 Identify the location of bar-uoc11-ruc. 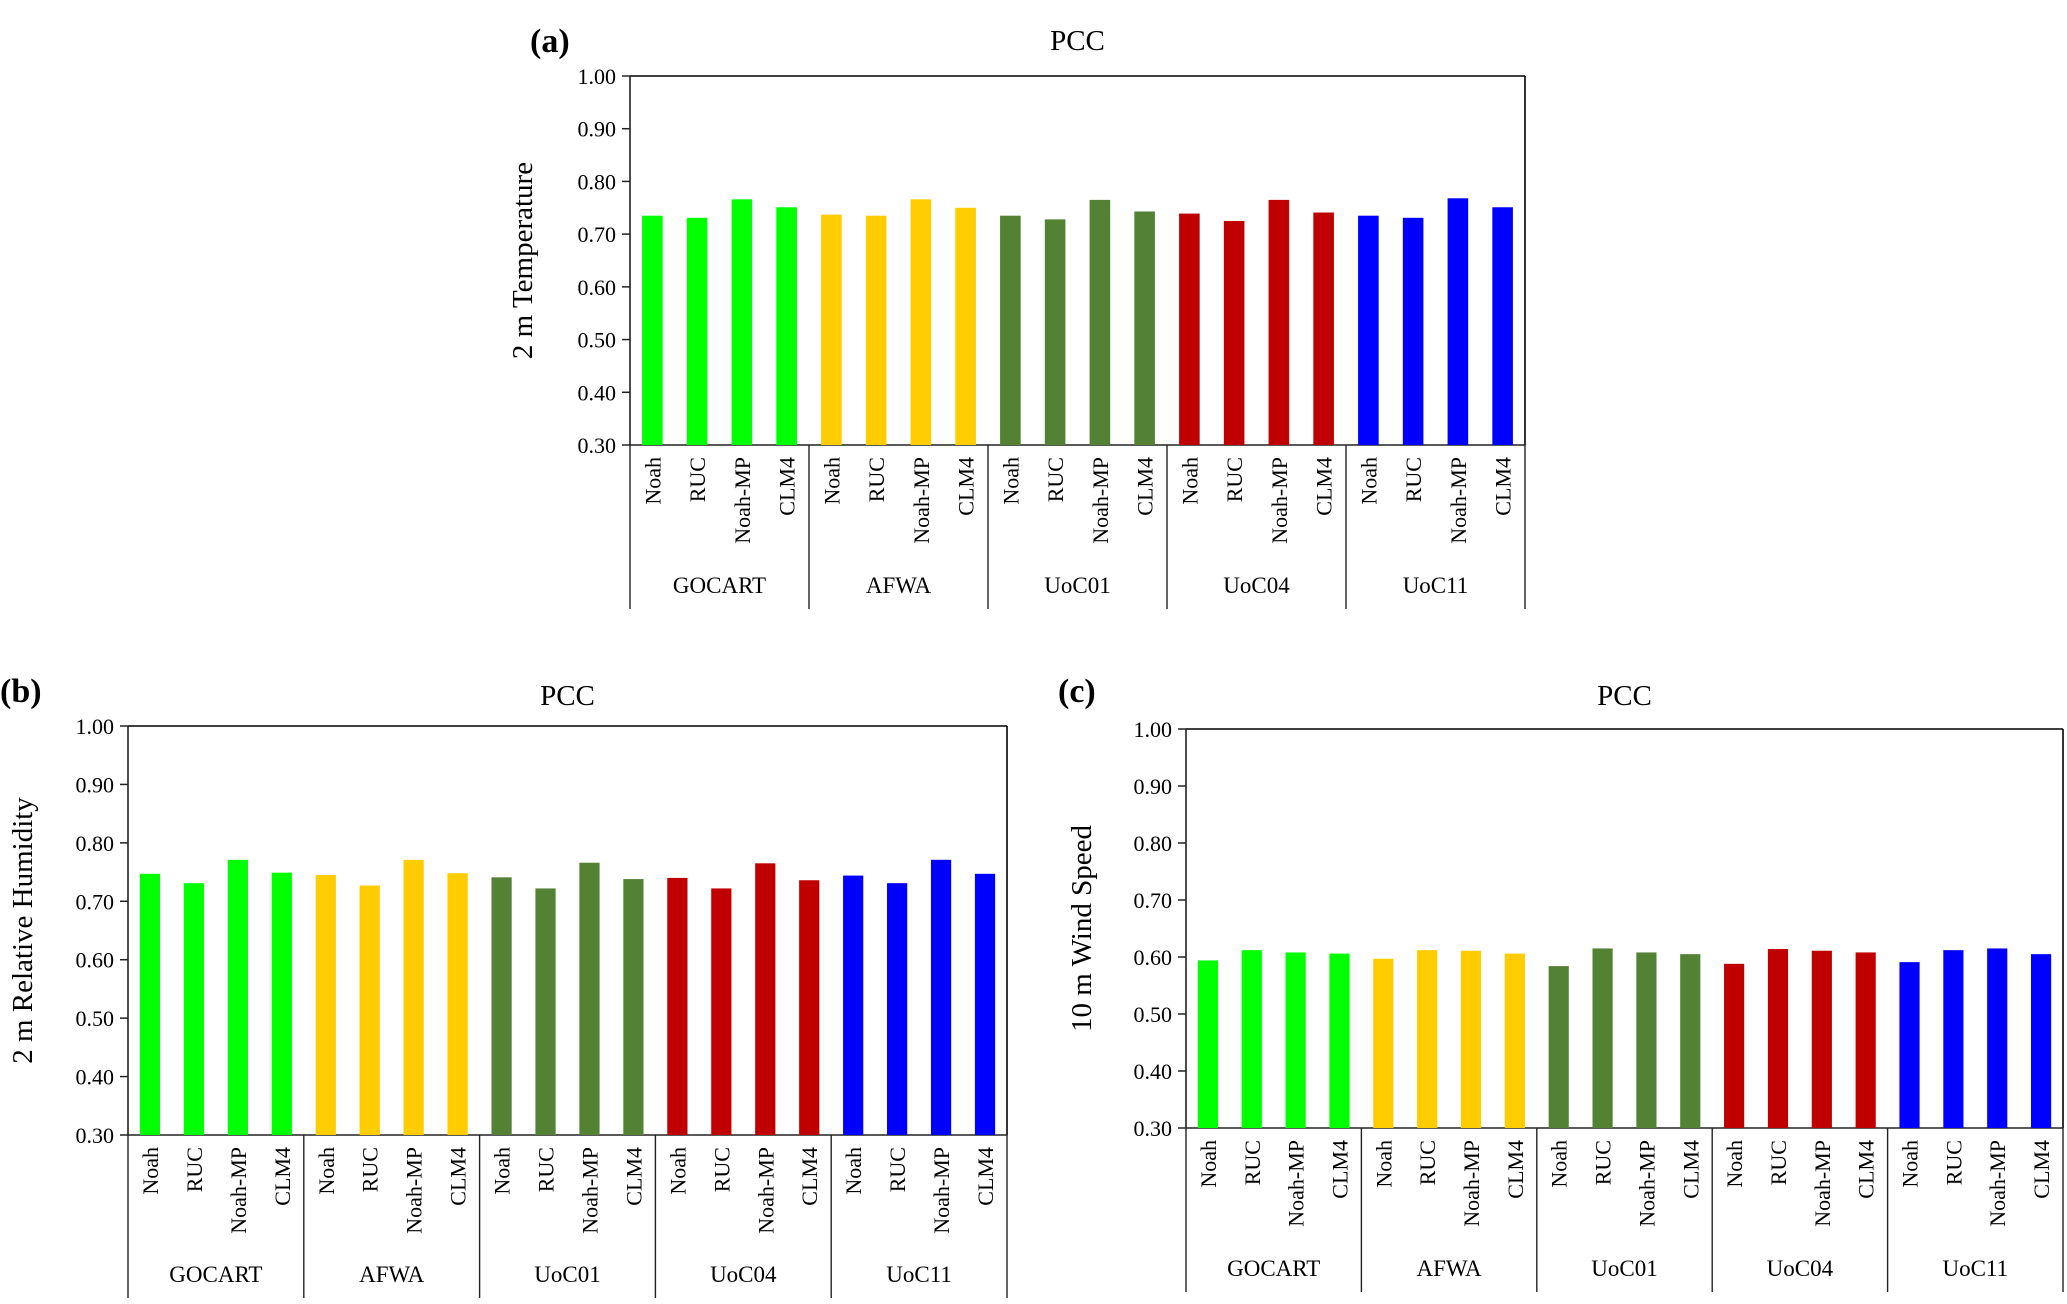
(1413, 331).